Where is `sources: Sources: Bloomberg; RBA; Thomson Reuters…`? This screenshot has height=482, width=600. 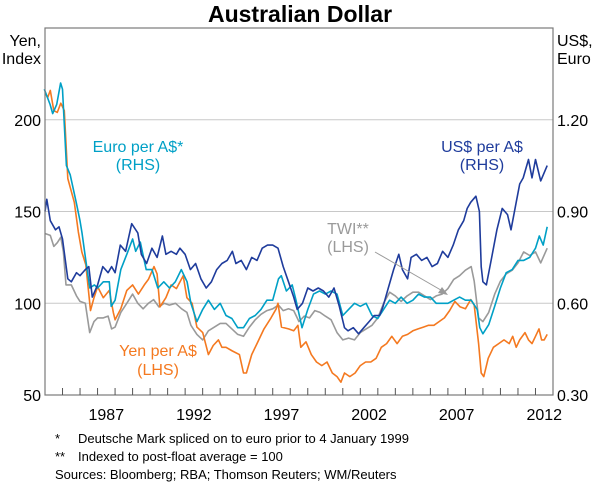
sources: Sources: Bloomberg; RBA; Thomson Reuters… is located at coordinates (226, 474).